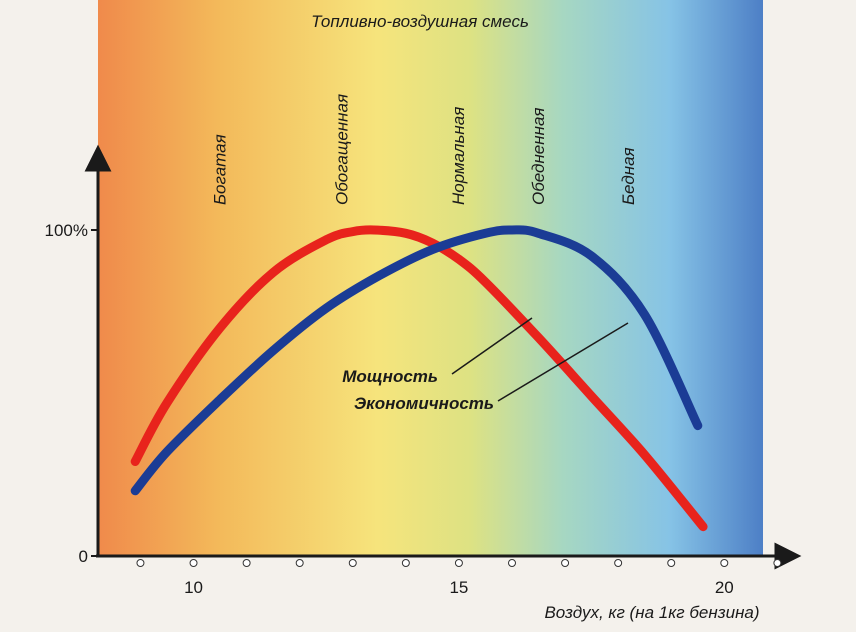  What do you see at coordinates (424, 403) in the screenshot?
I see `annotation-label-1: Экономичность` at bounding box center [424, 403].